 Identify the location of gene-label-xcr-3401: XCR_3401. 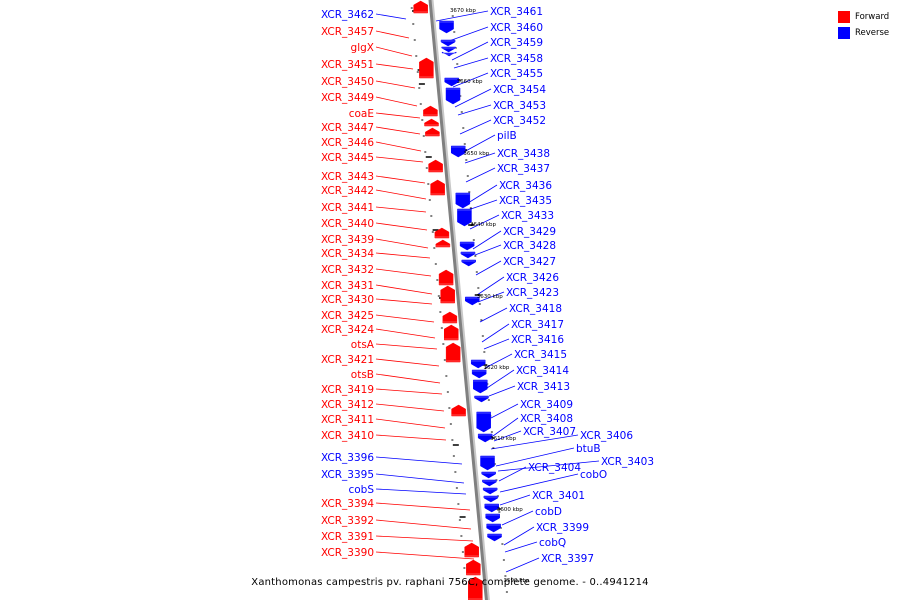
(558, 496).